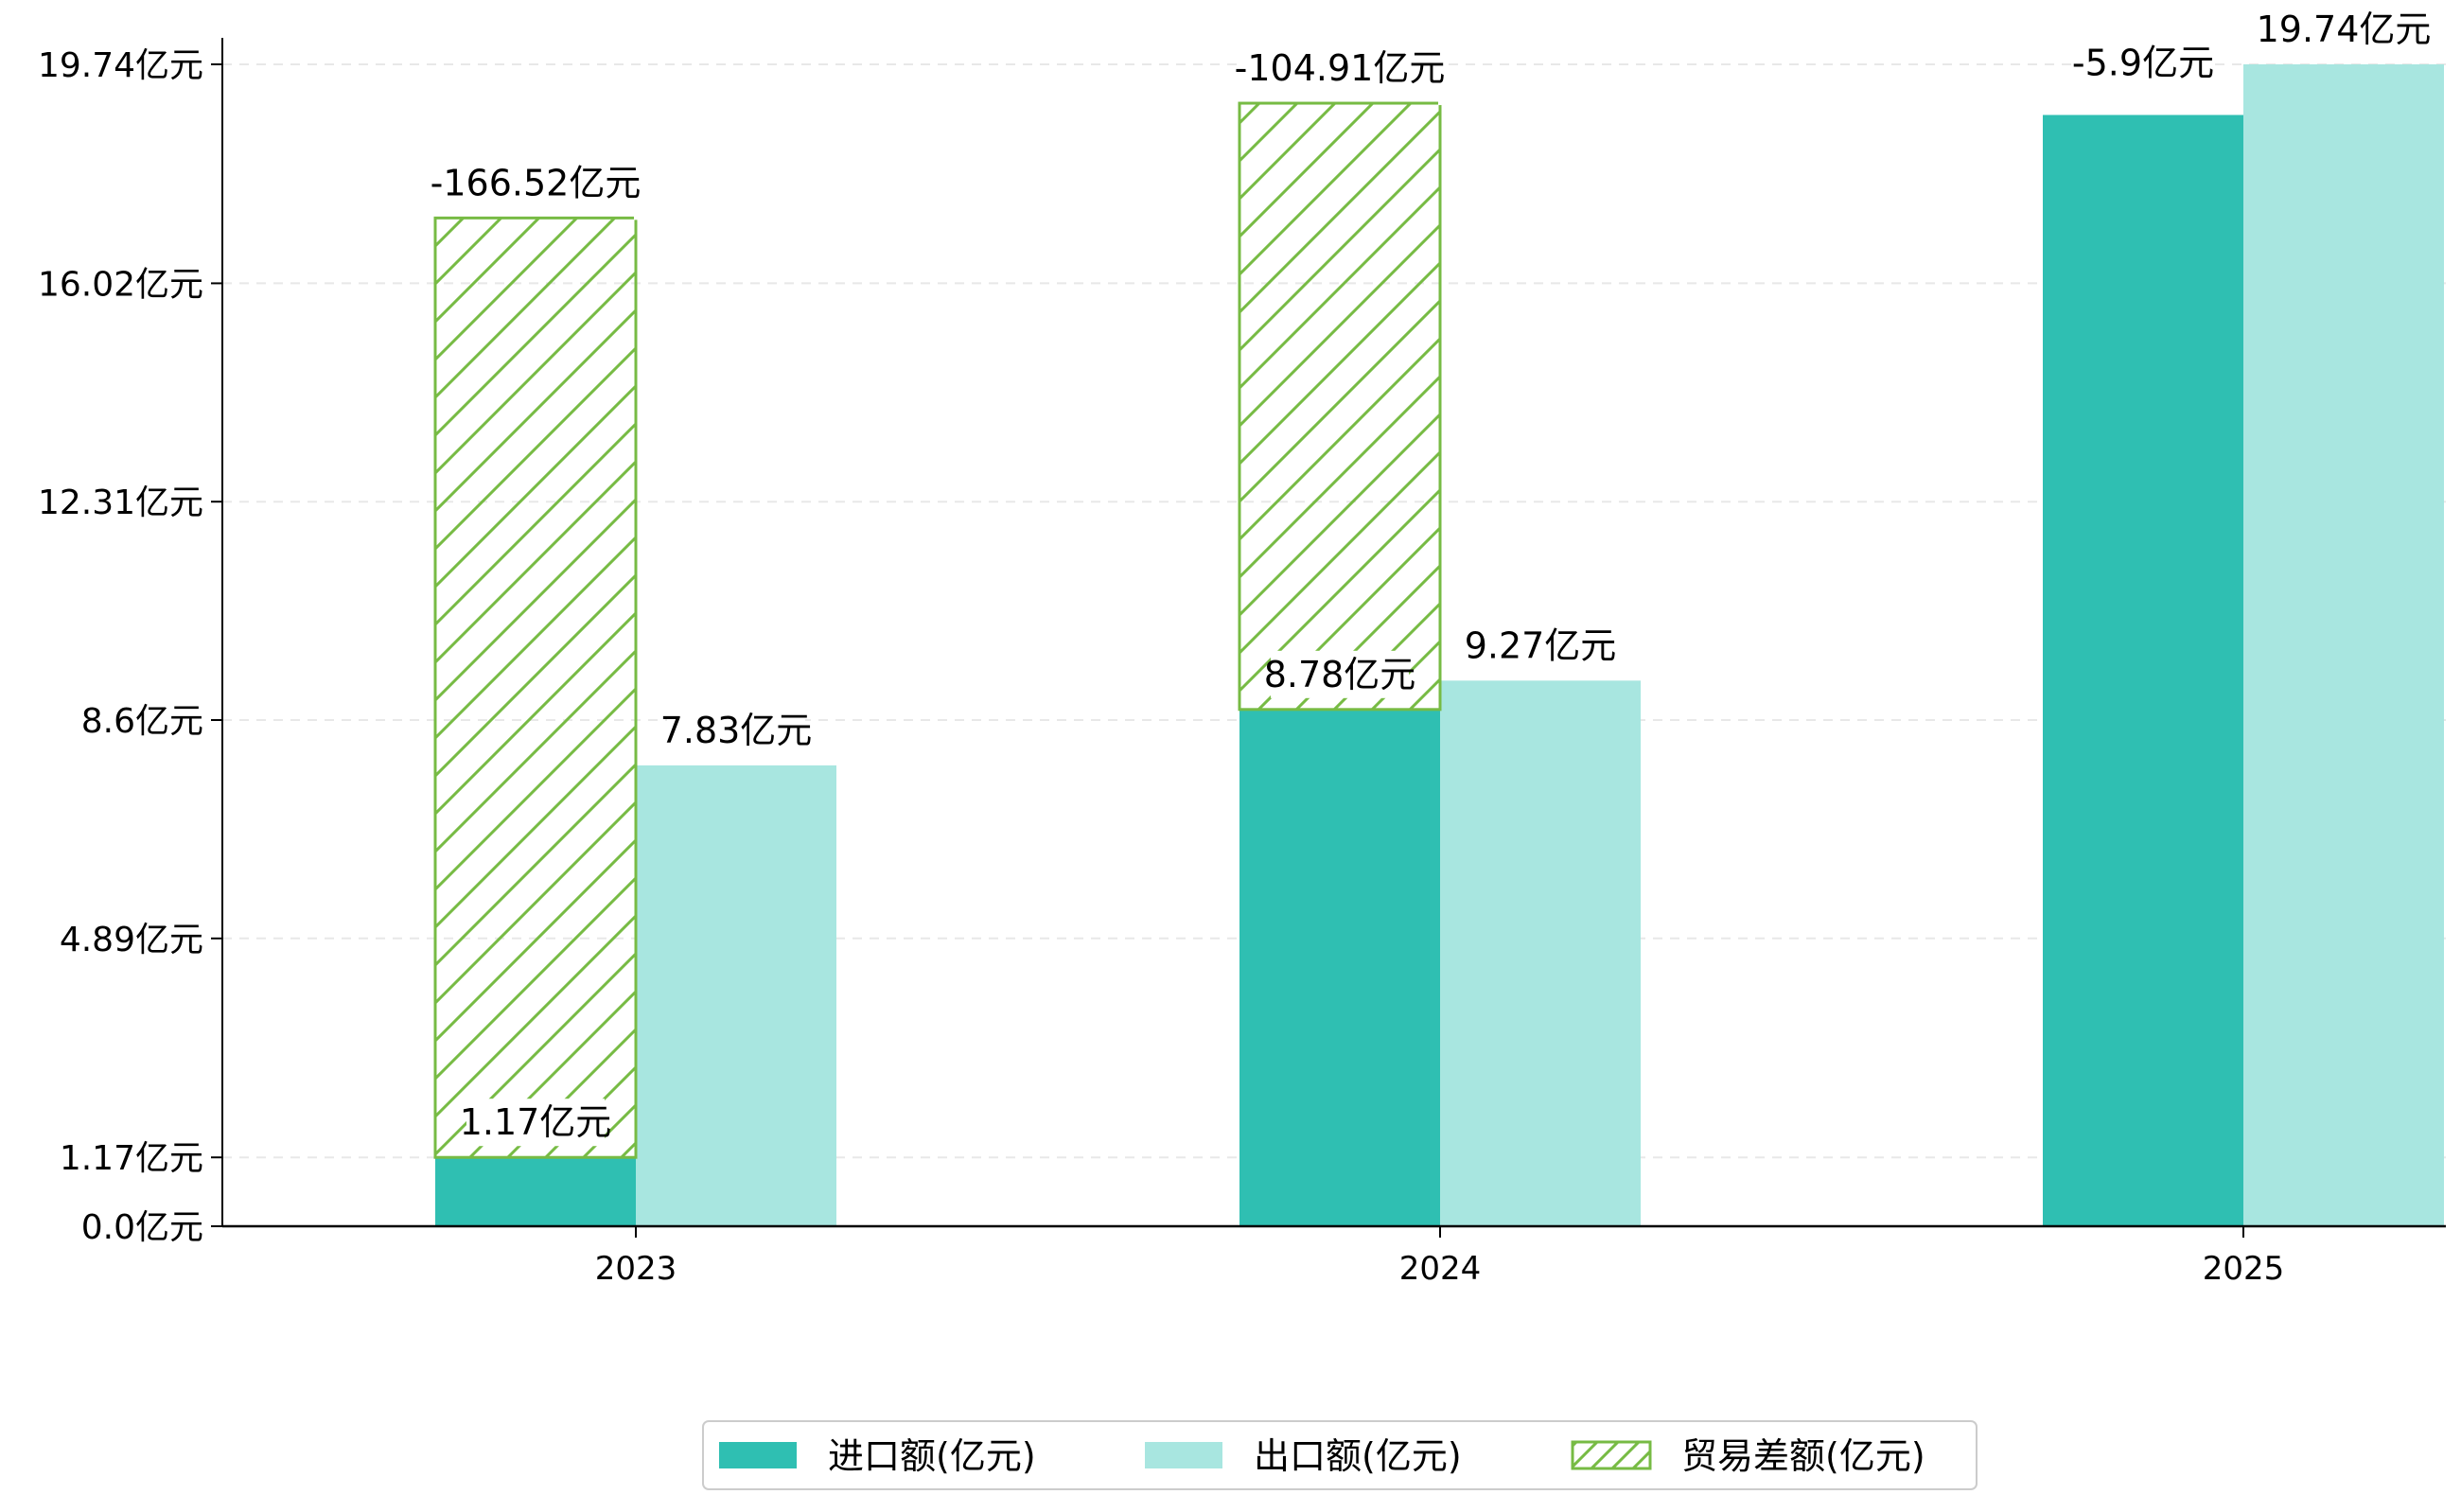  I want to click on y-tick-label: 4.89亿元, so click(131, 940).